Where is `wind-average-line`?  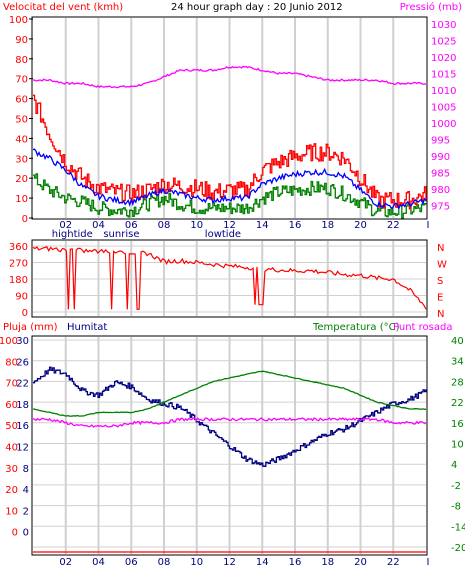
wind-average-line is located at coordinates (229, 179).